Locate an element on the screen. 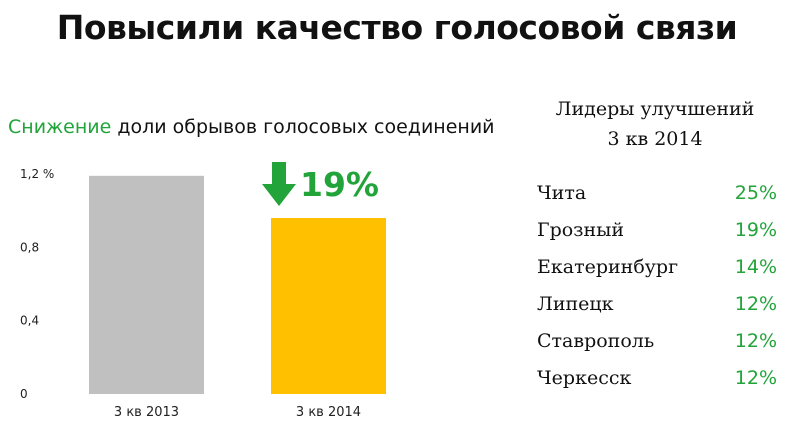 This screenshot has height=424, width=794. leader-city: Екатеринбург is located at coordinates (608, 266).